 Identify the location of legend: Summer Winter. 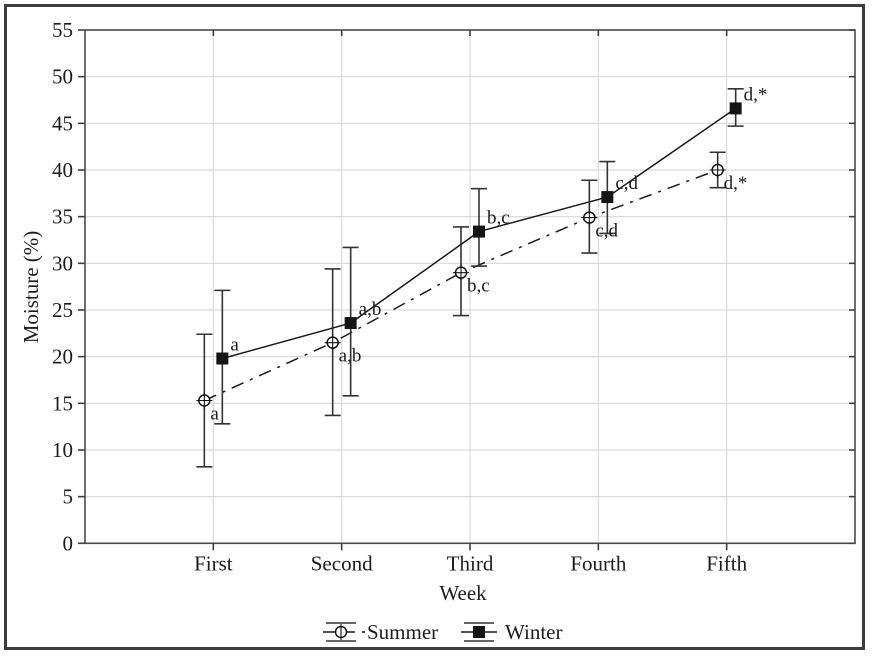
(442, 632).